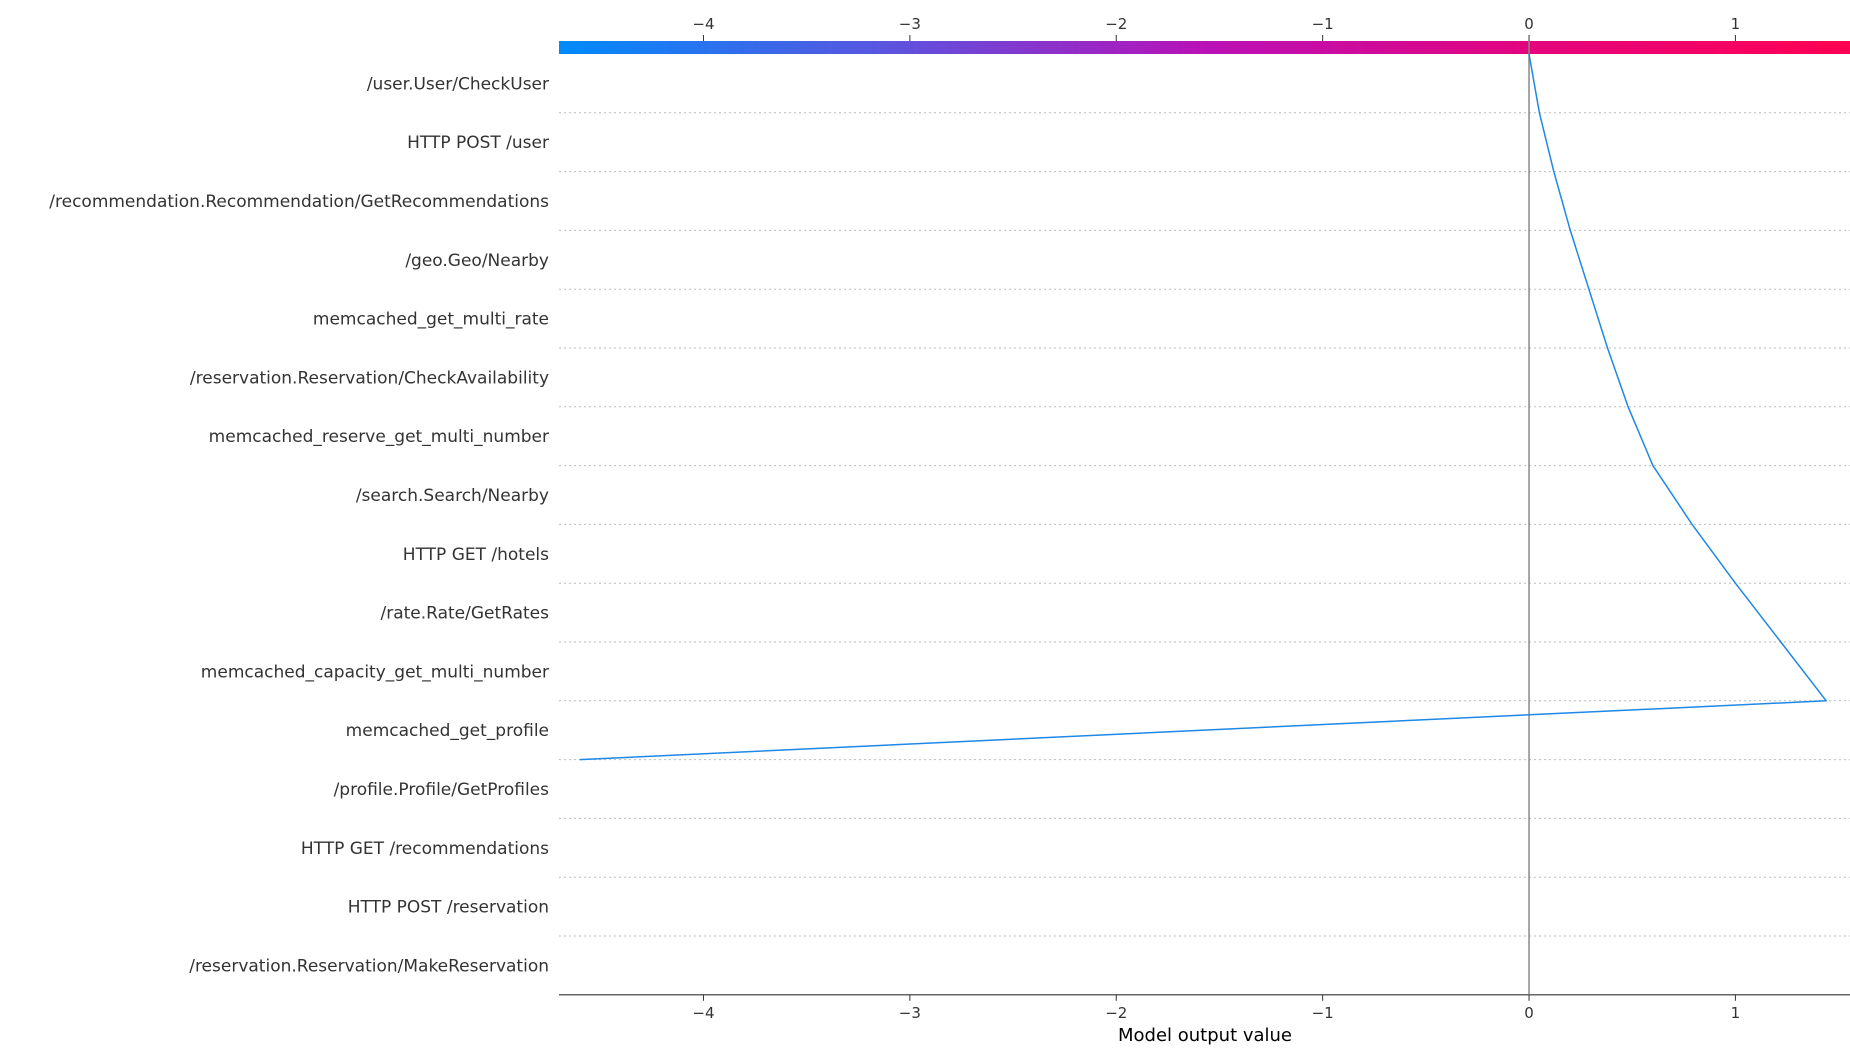  Describe the element at coordinates (1323, 1013) in the screenshot. I see `bottom-tick-label: −1` at that location.